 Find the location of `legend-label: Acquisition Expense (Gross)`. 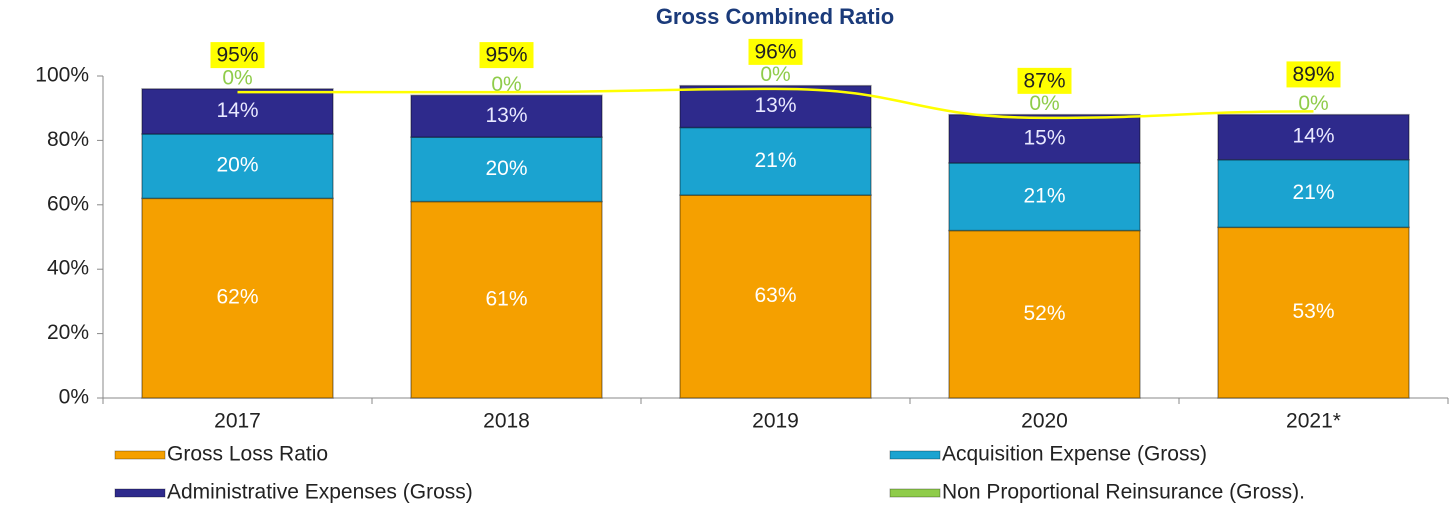

legend-label: Acquisition Expense (Gross) is located at coordinates (1074, 454).